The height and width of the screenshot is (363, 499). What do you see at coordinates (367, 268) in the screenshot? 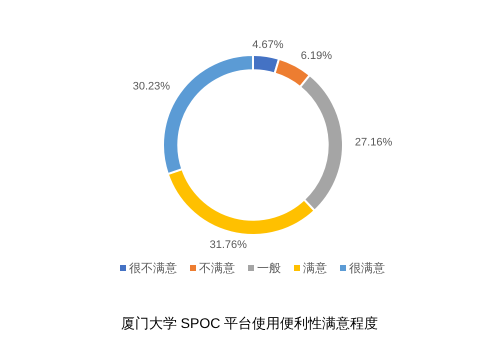
I see `legend-label: 很满意` at bounding box center [367, 268].